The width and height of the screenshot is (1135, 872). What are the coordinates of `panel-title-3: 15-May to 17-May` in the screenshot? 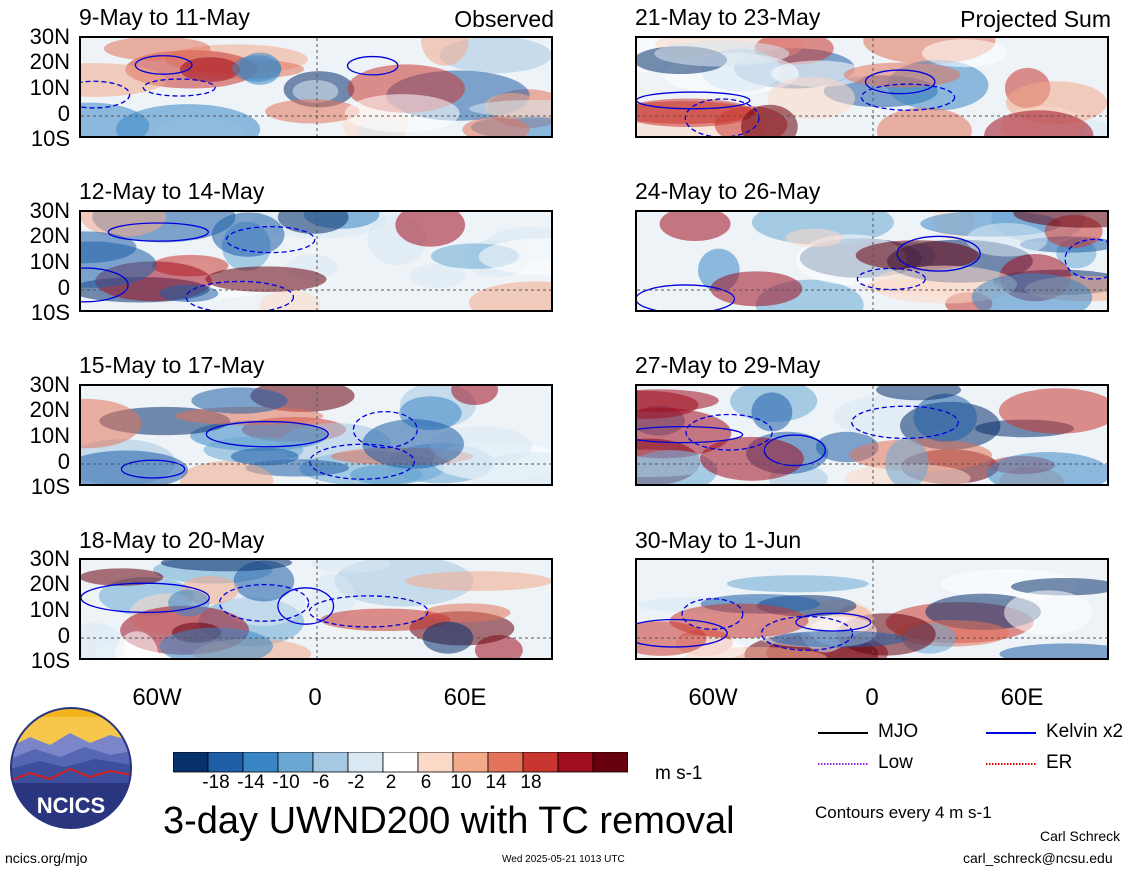 It's located at (172, 365).